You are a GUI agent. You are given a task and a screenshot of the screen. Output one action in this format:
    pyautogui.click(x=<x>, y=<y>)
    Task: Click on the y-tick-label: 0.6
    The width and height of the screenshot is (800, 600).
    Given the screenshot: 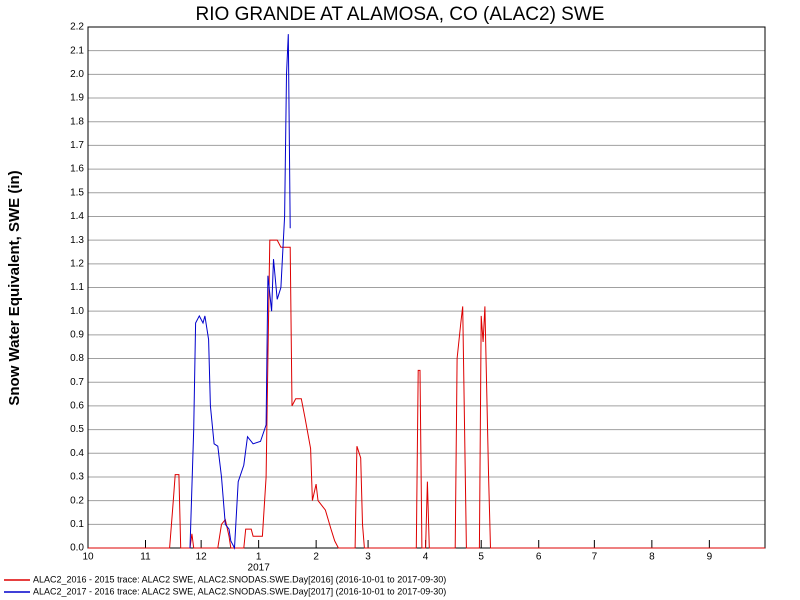 What is the action you would take?
    pyautogui.click(x=77, y=406)
    